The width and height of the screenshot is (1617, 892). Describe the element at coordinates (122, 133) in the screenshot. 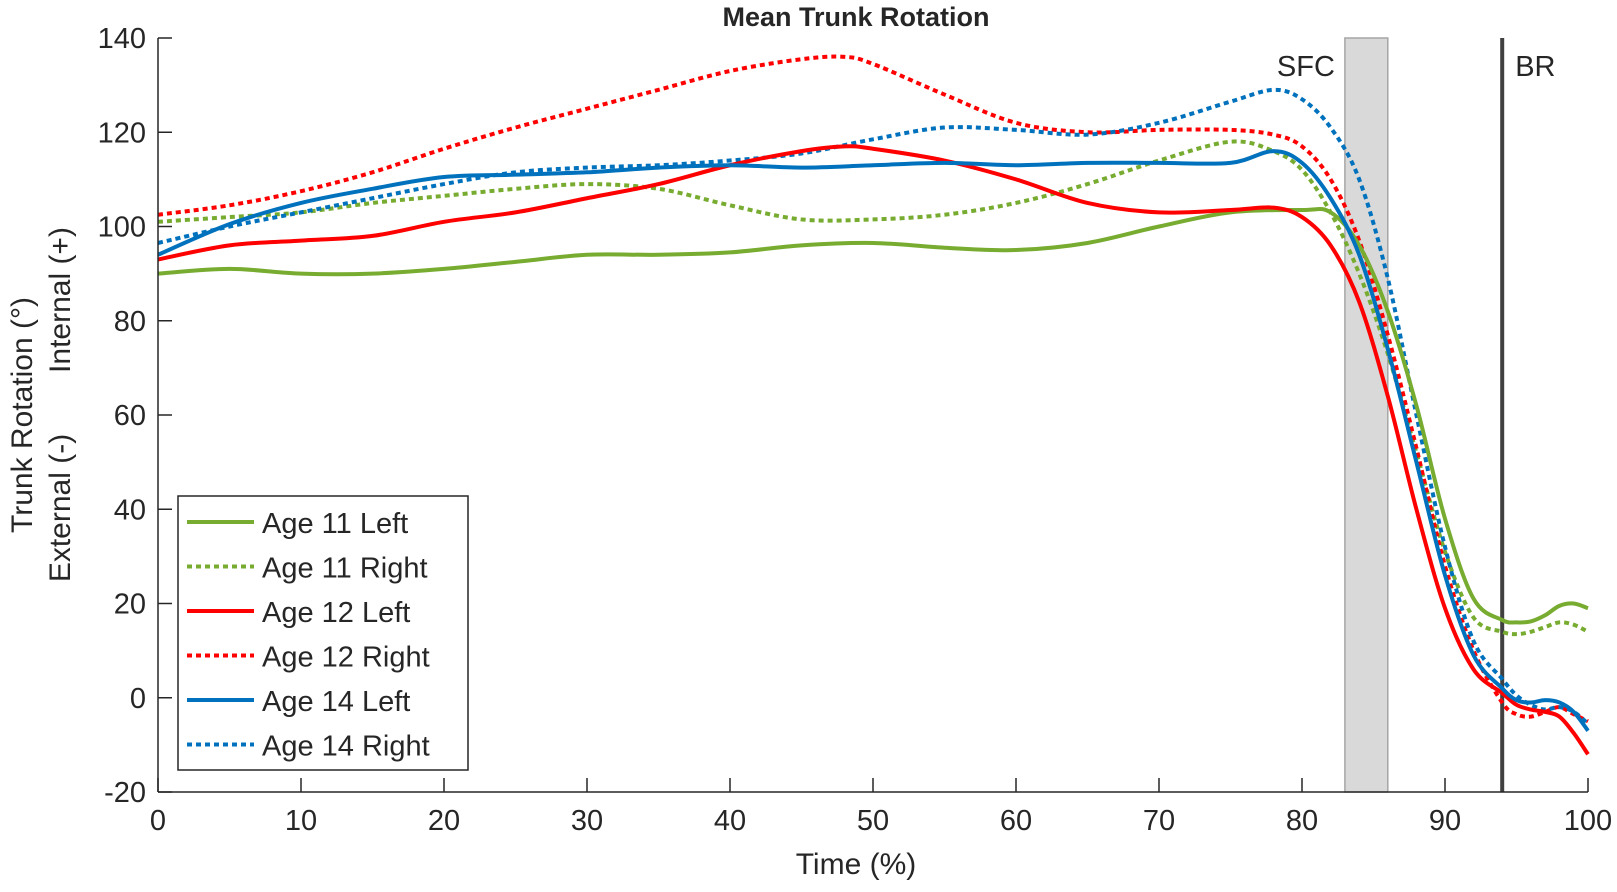

I see `y-tick-label: 120` at that location.